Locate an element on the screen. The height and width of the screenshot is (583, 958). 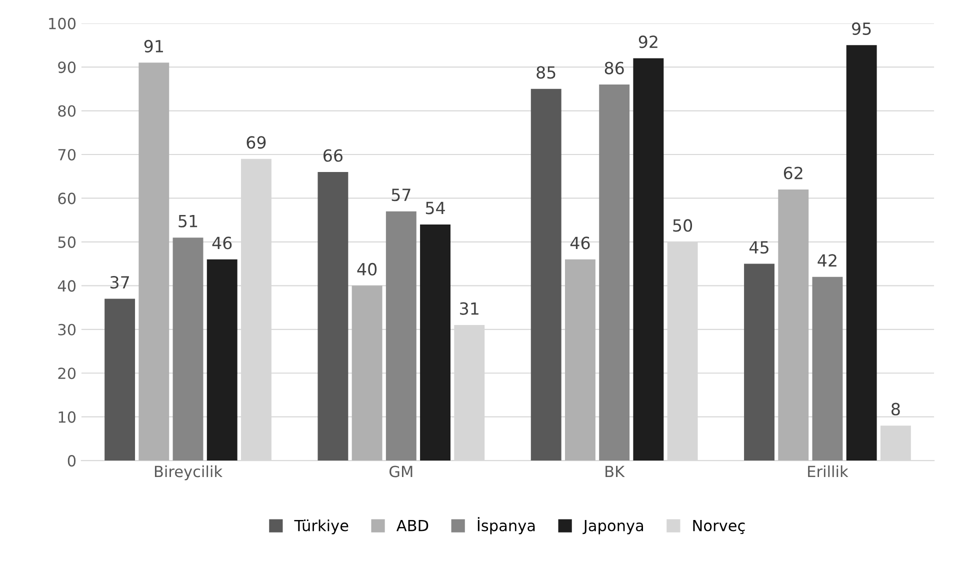
x-tick-label: BK is located at coordinates (615, 472).